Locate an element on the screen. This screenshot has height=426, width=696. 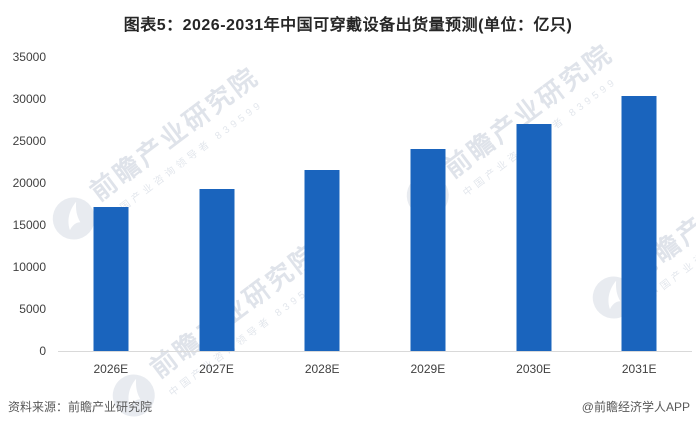
y-tick-label: 0 is located at coordinates (42, 351).